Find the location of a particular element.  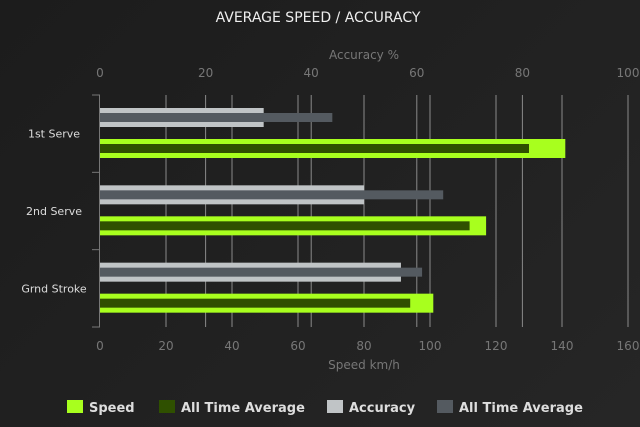

bottom-tick-label: 140 is located at coordinates (562, 346).